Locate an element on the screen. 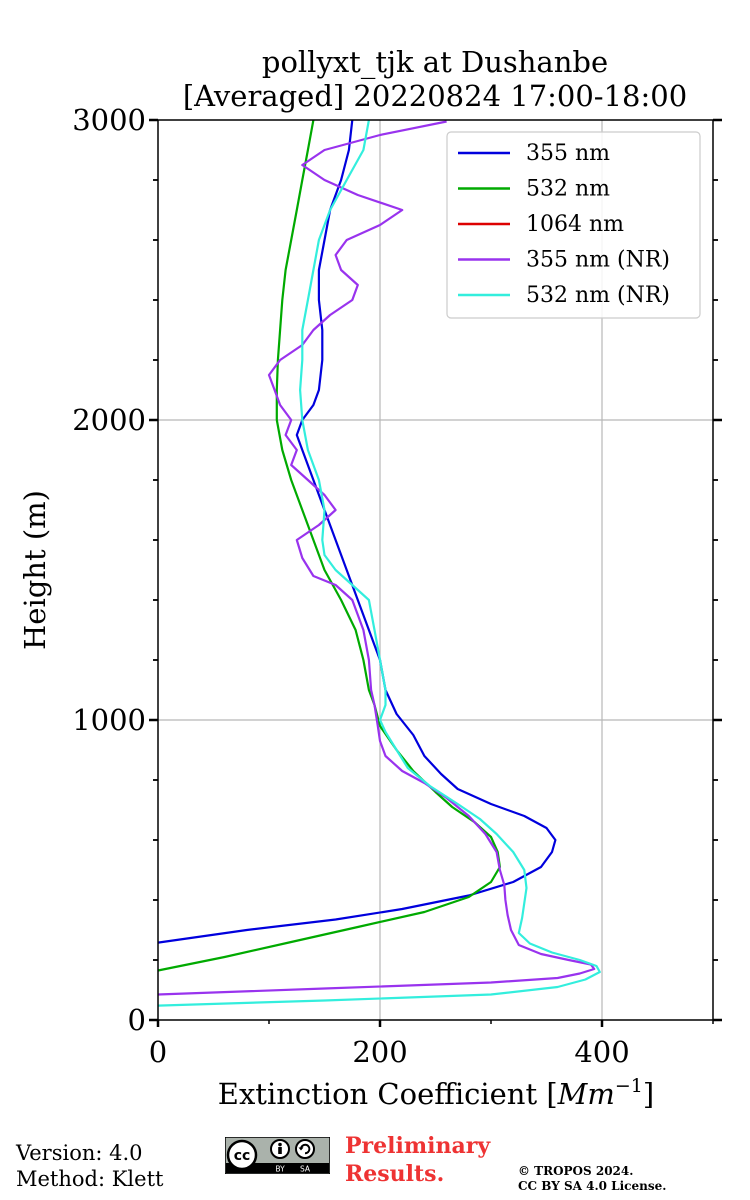 Image resolution: width=750 pixels, height=1200 pixels. preliminary-results-note: Preliminary Results. is located at coordinates (417, 1160).